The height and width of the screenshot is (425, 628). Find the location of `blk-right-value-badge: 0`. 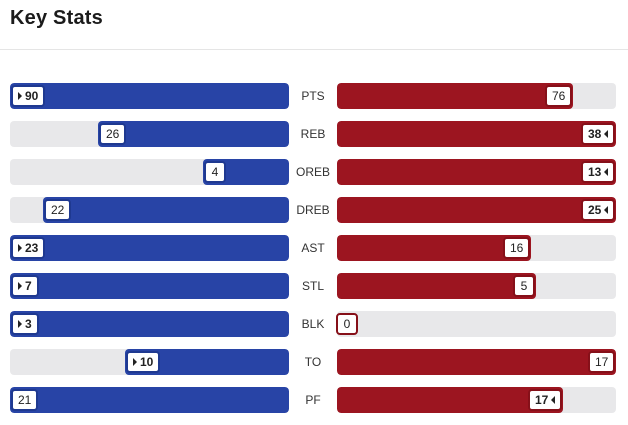

blk-right-value-badge: 0 is located at coordinates (347, 324).